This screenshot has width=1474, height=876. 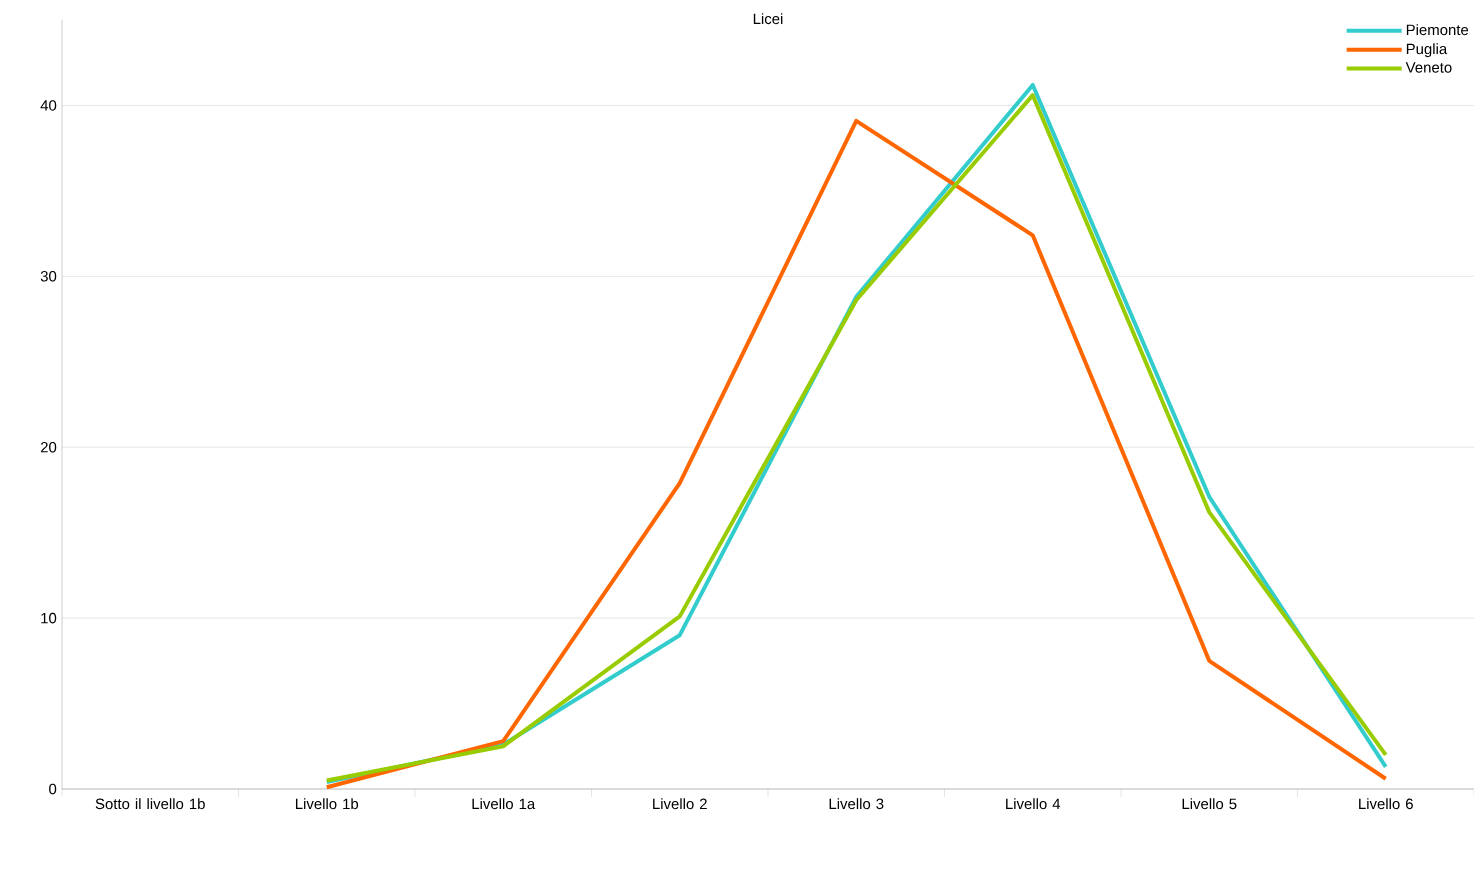 I want to click on y-tick-label: 20, so click(x=48, y=447).